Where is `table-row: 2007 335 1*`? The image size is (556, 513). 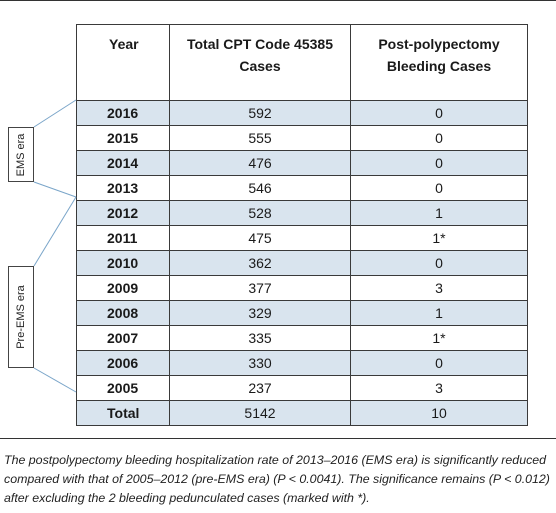 table-row: 2007 335 1* is located at coordinates (302, 338).